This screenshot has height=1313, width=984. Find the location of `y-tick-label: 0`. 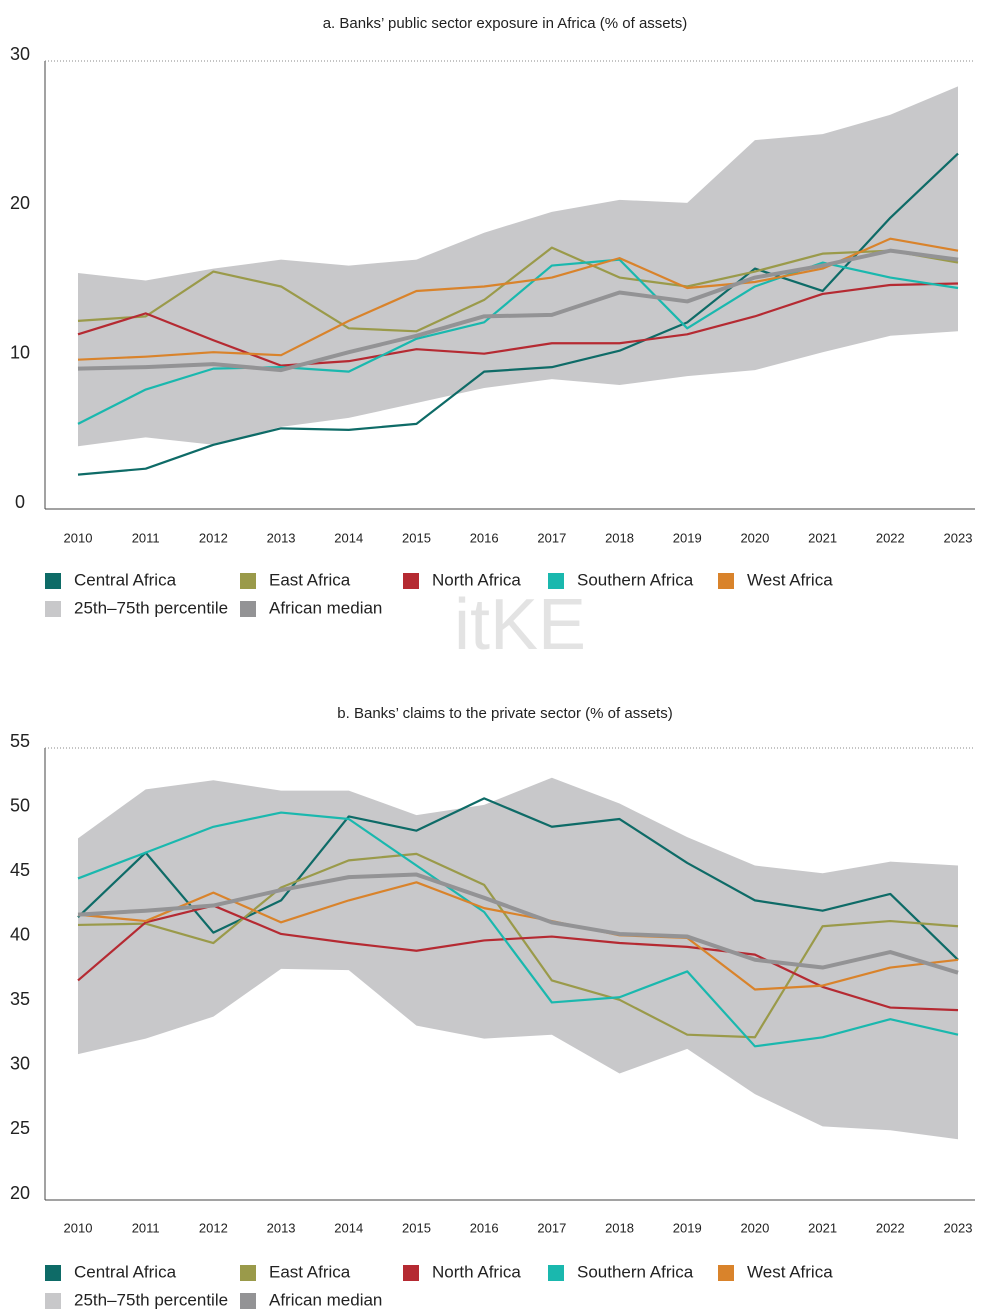

y-tick-label: 0 is located at coordinates (20, 502).